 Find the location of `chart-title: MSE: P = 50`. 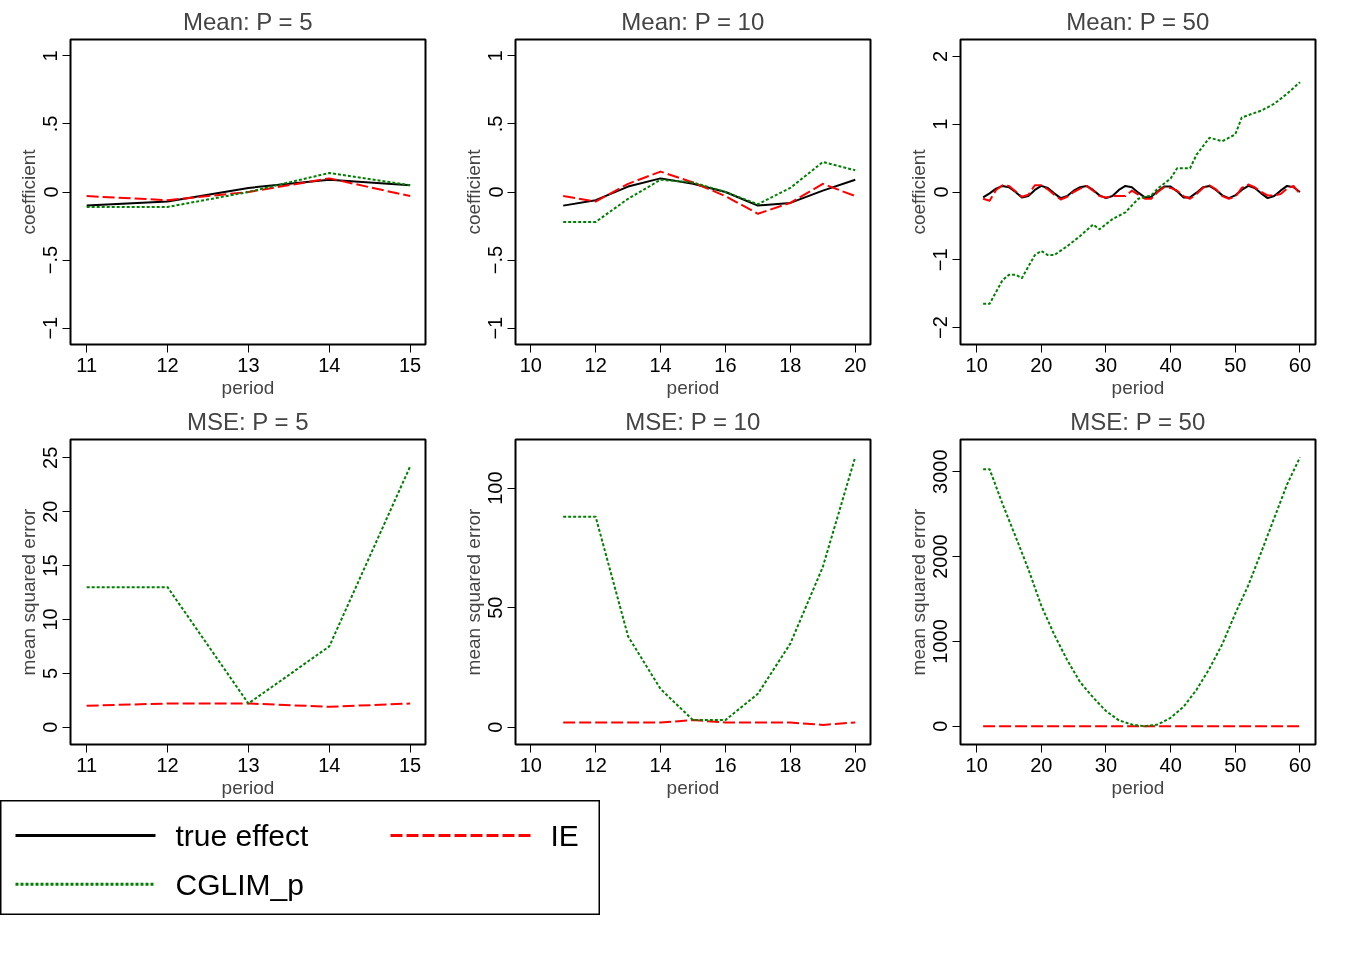

chart-title: MSE: P = 50 is located at coordinates (1138, 421).